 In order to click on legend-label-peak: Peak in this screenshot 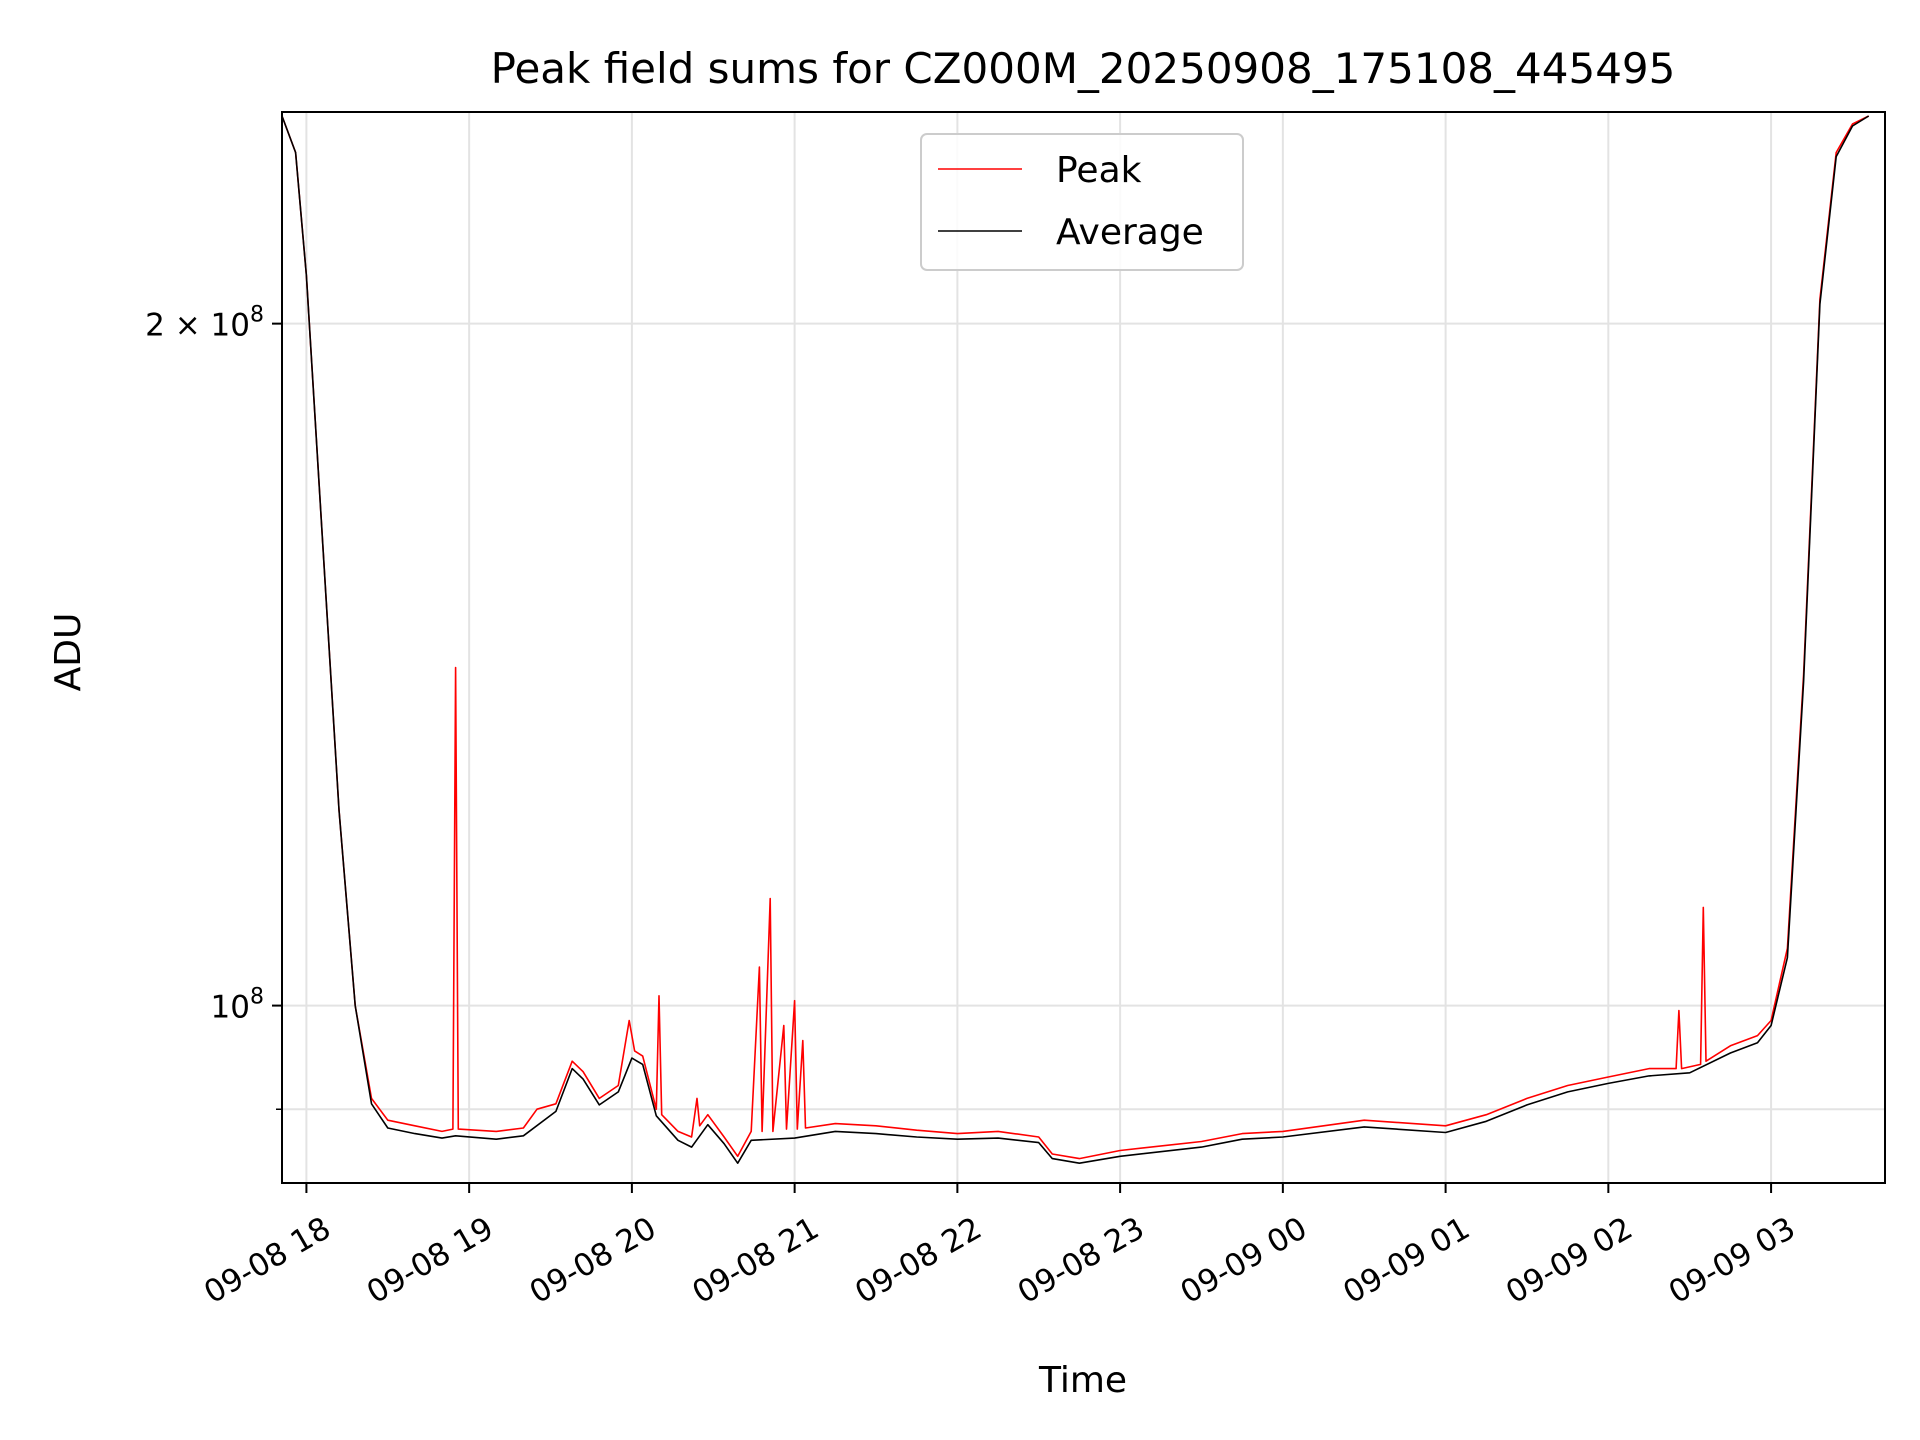, I will do `click(1099, 170)`.